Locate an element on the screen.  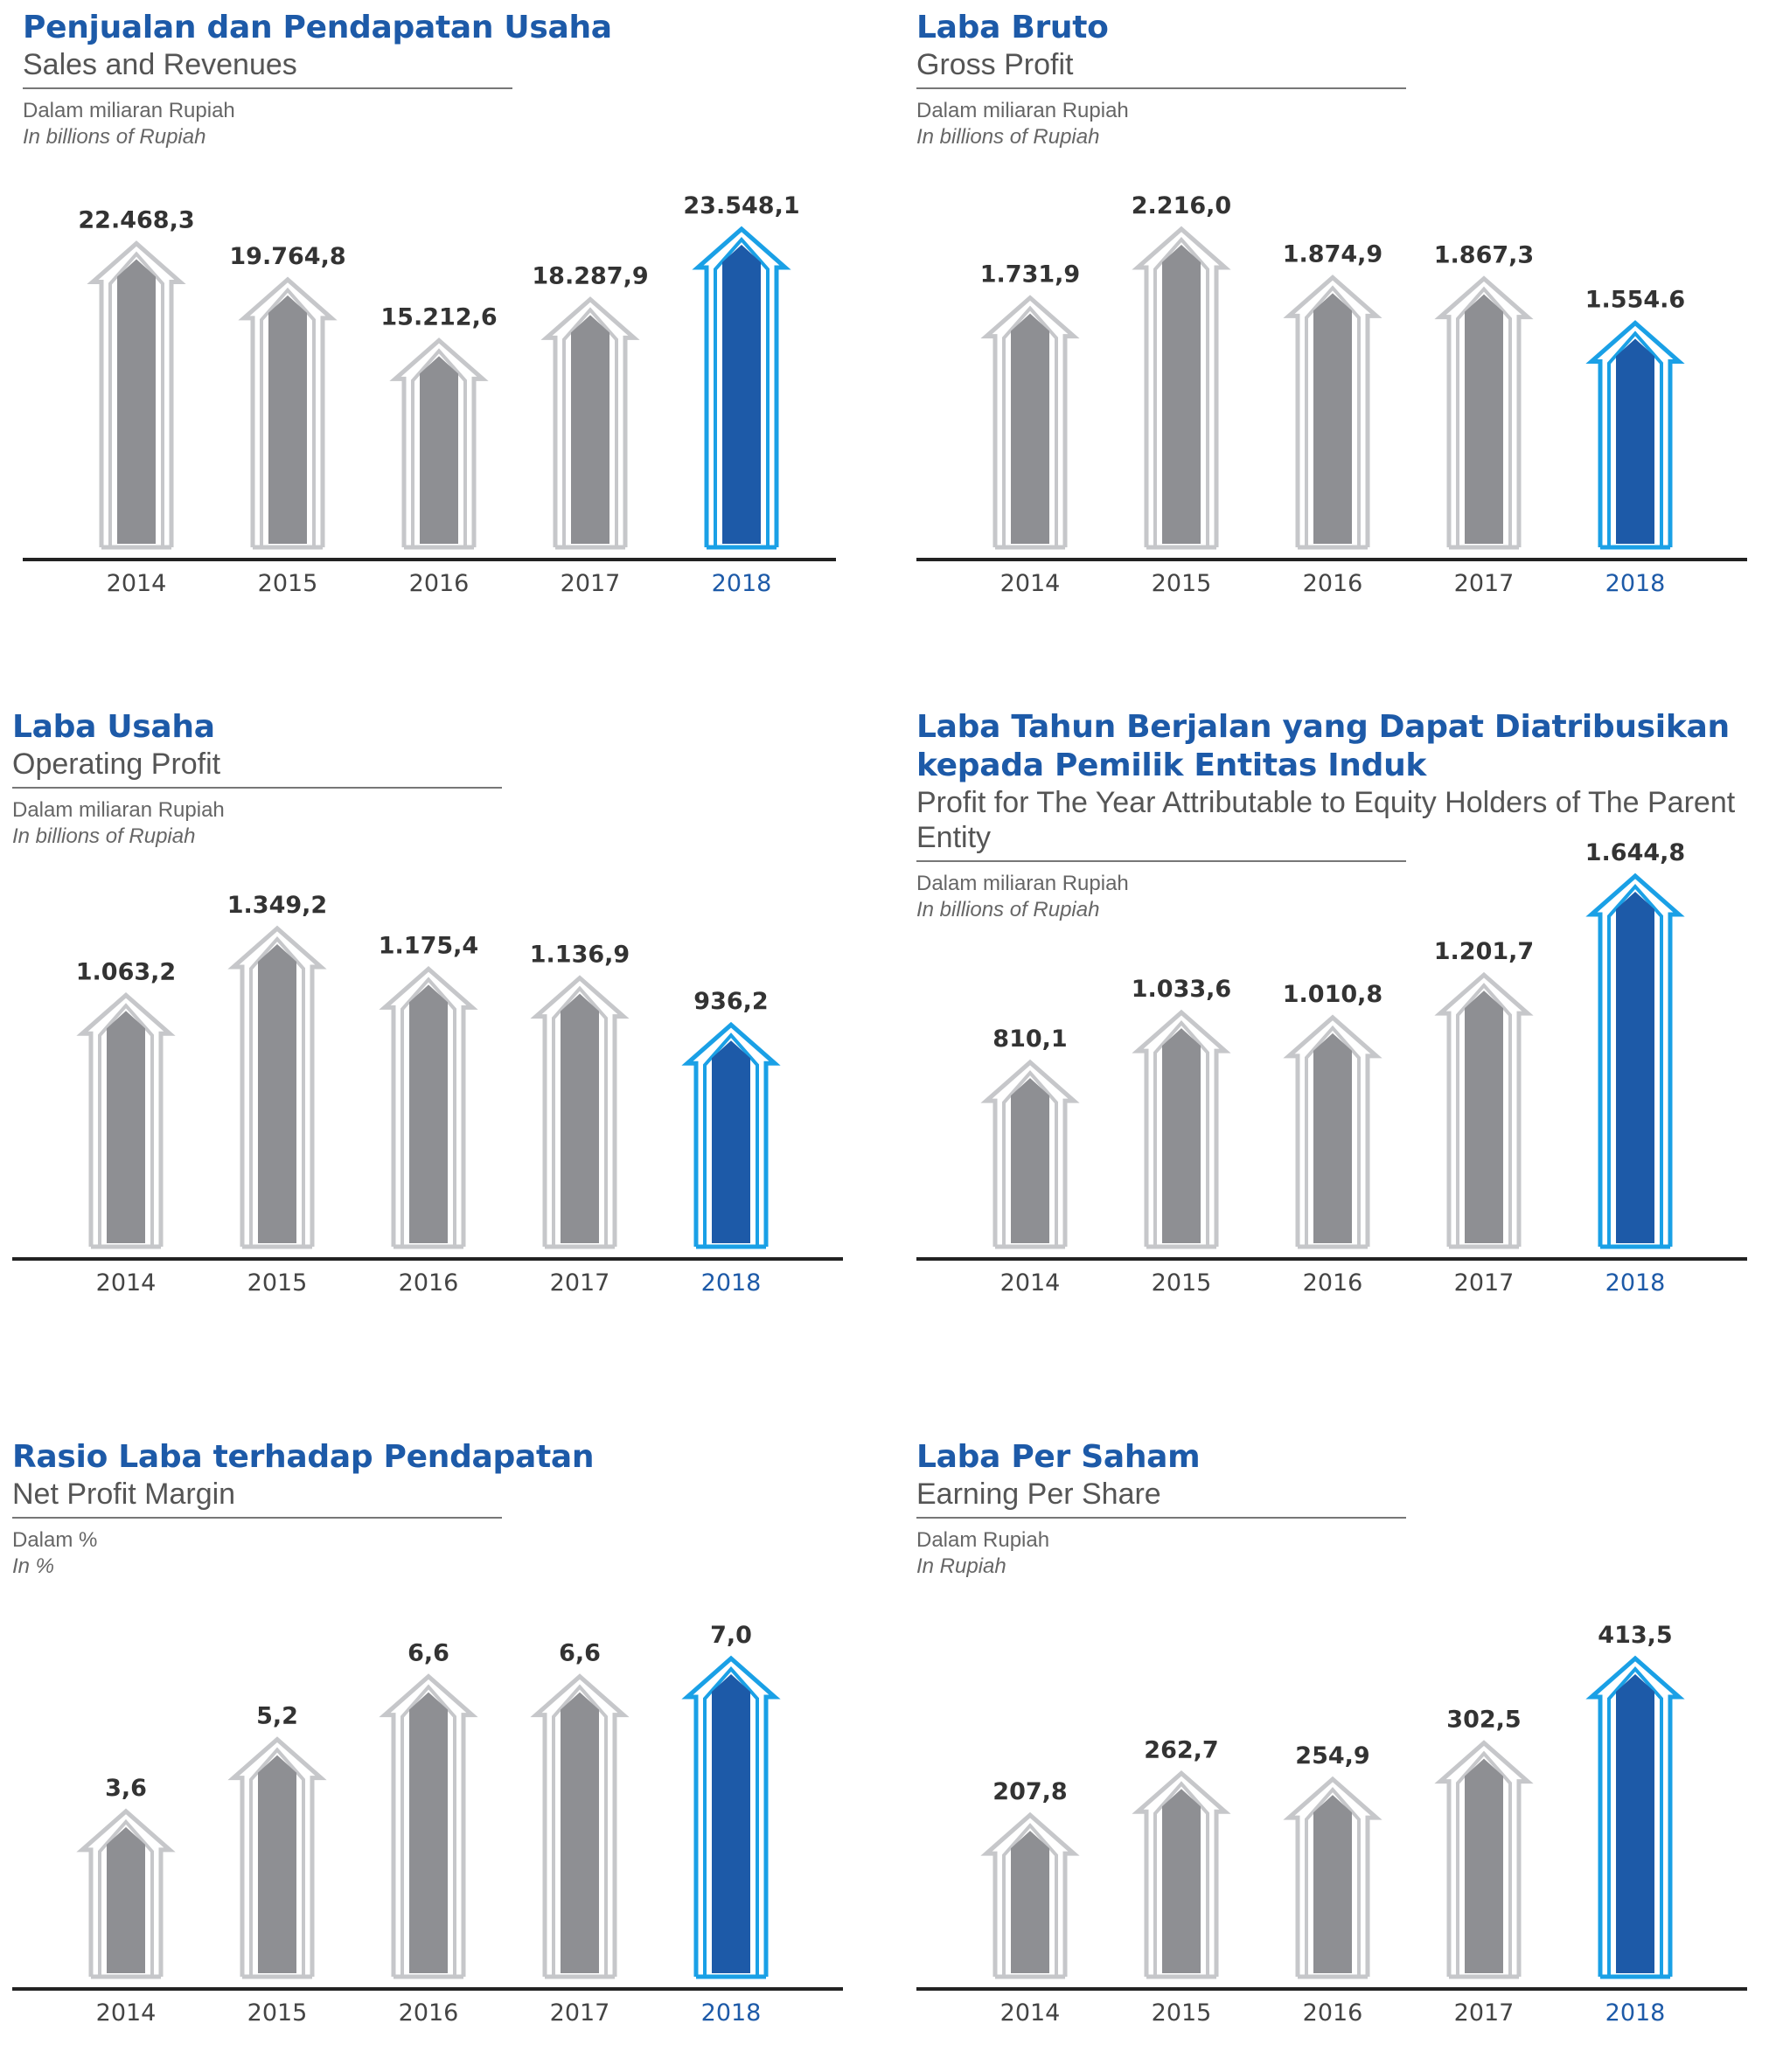
value-label: 1.554.6 is located at coordinates (1635, 299).